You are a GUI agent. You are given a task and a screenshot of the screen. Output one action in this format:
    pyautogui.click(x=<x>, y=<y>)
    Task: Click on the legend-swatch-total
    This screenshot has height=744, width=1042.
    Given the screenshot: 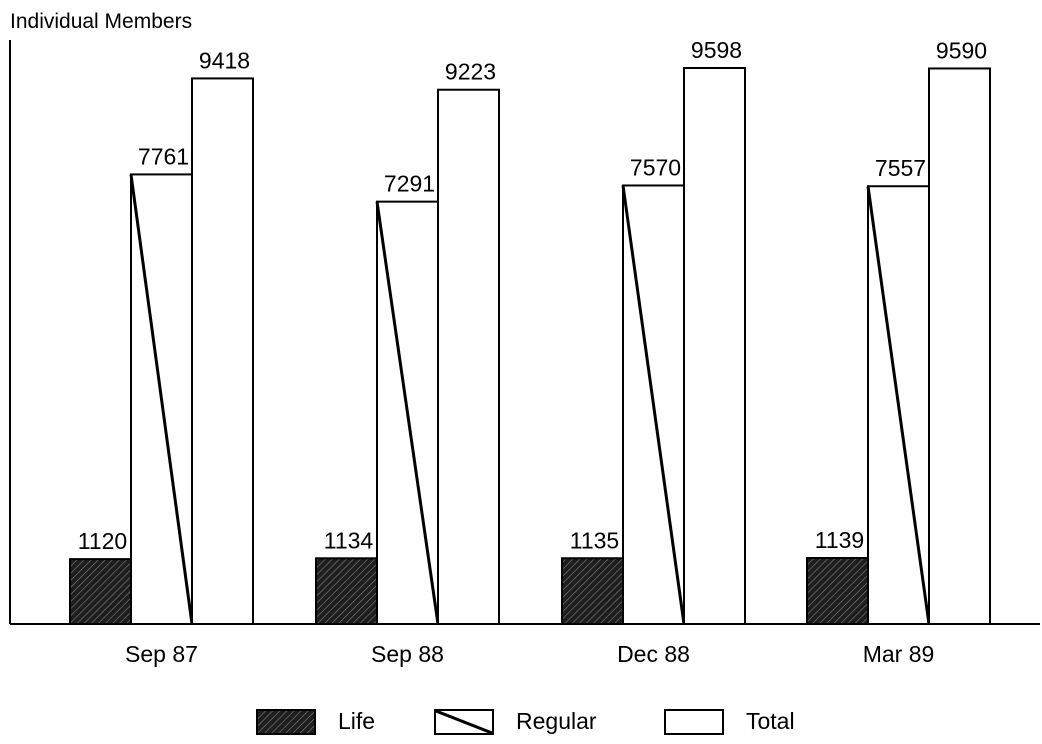 What is the action you would take?
    pyautogui.click(x=694, y=721)
    